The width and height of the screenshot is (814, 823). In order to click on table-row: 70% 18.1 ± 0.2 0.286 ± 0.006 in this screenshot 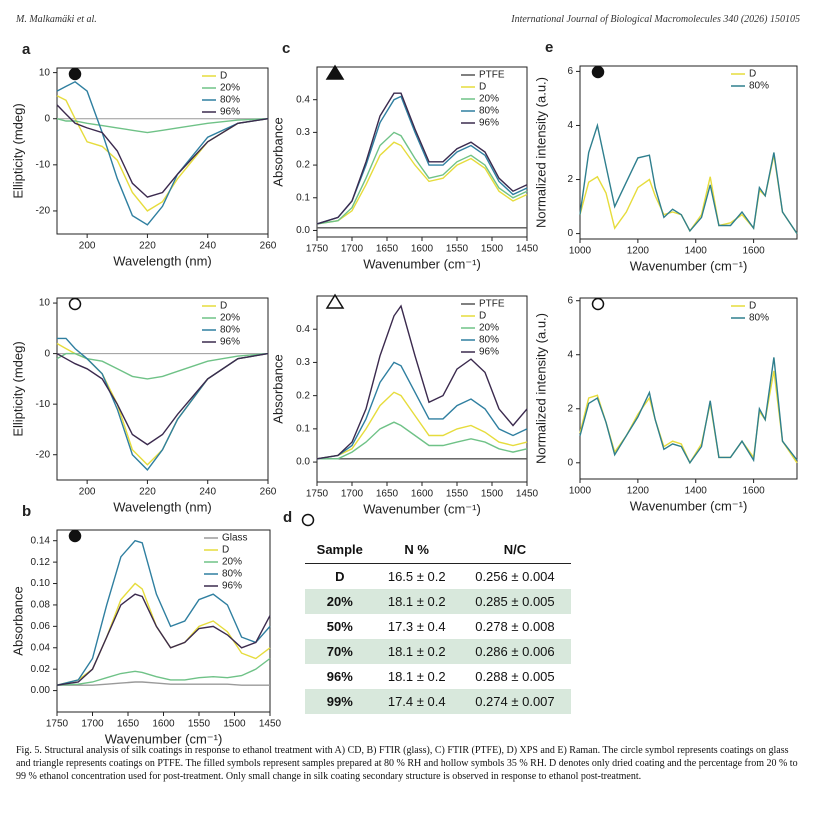, I will do `click(438, 651)`.